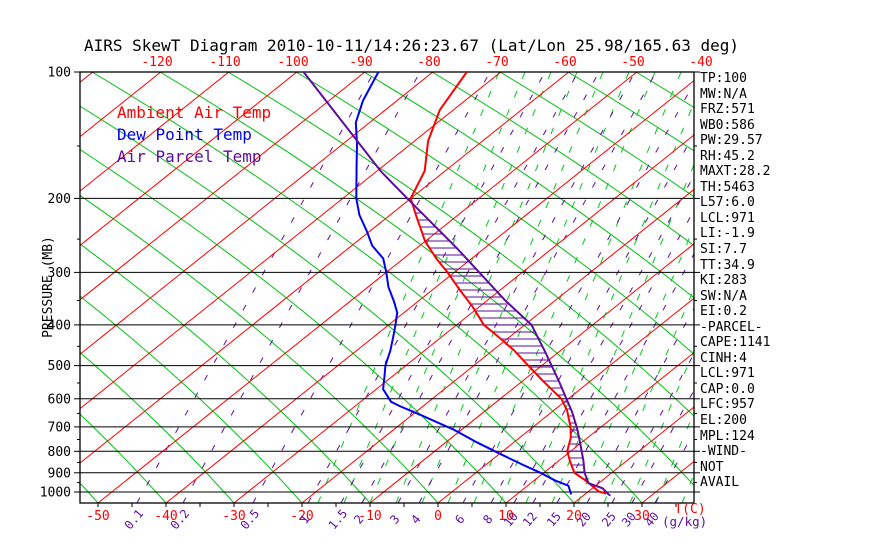 The width and height of the screenshot is (870, 560). Describe the element at coordinates (727, 156) in the screenshot. I see `stat-line: RH:45.2` at that location.